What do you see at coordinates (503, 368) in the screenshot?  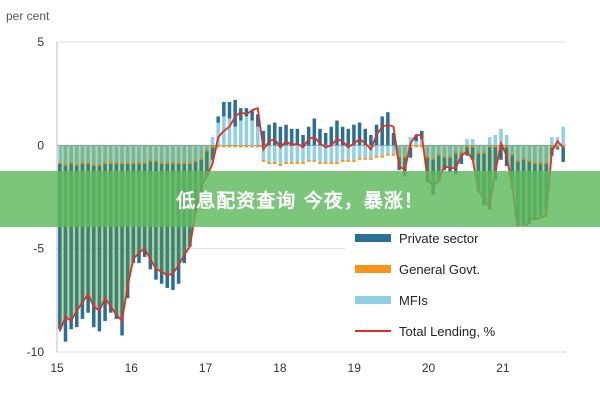 I see `x-tick-label: 21` at bounding box center [503, 368].